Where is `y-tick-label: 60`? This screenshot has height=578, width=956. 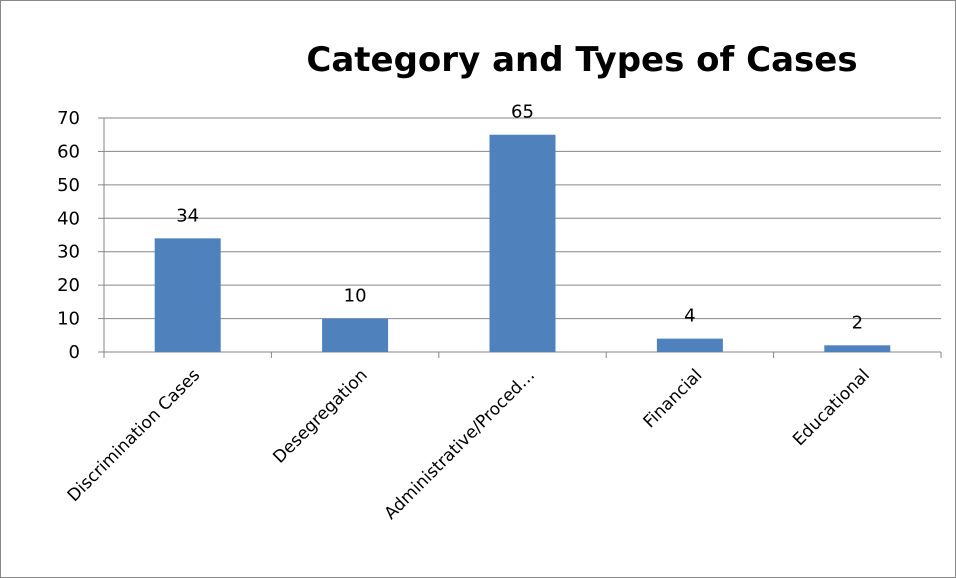
y-tick-label: 60 is located at coordinates (68, 151).